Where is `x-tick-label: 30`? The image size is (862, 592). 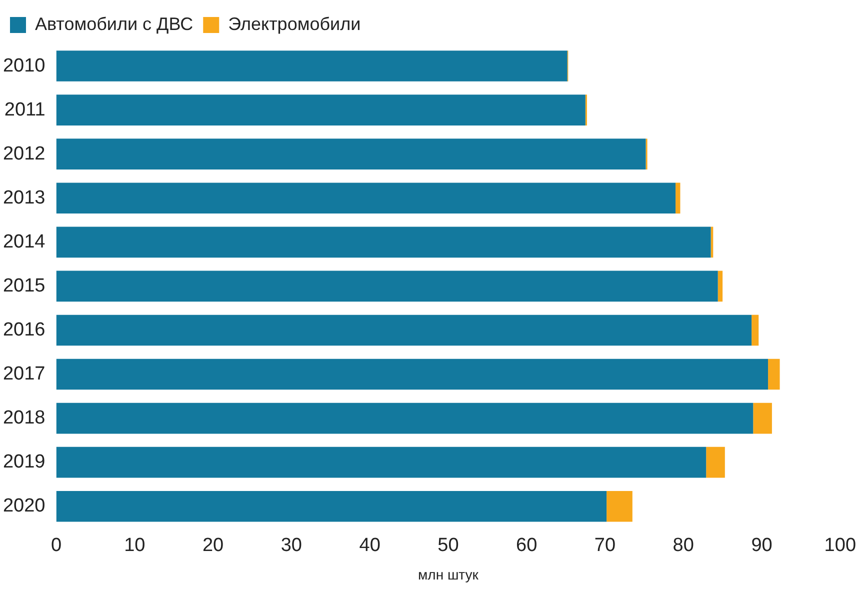 x-tick-label: 30 is located at coordinates (291, 545).